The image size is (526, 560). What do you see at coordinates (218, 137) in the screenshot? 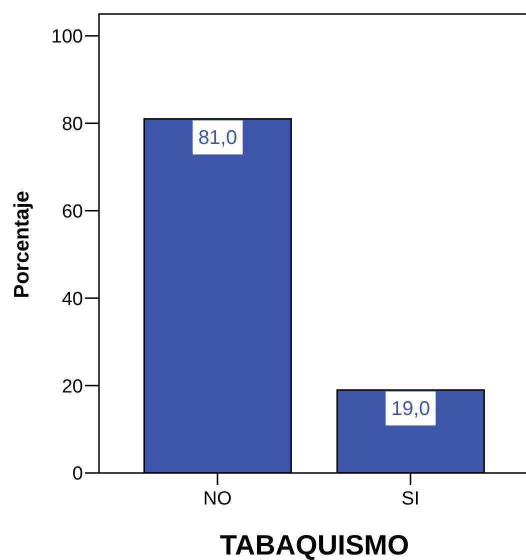
I see `data-label: 81,0` at bounding box center [218, 137].